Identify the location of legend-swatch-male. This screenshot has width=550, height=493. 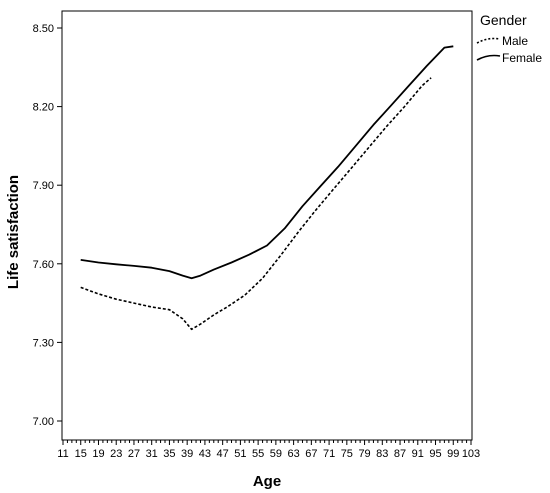
(488, 40).